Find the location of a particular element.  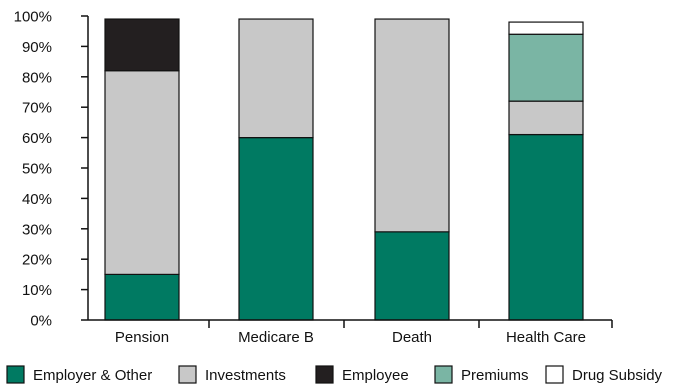

legend-swatch-employer-other is located at coordinates (15, 374).